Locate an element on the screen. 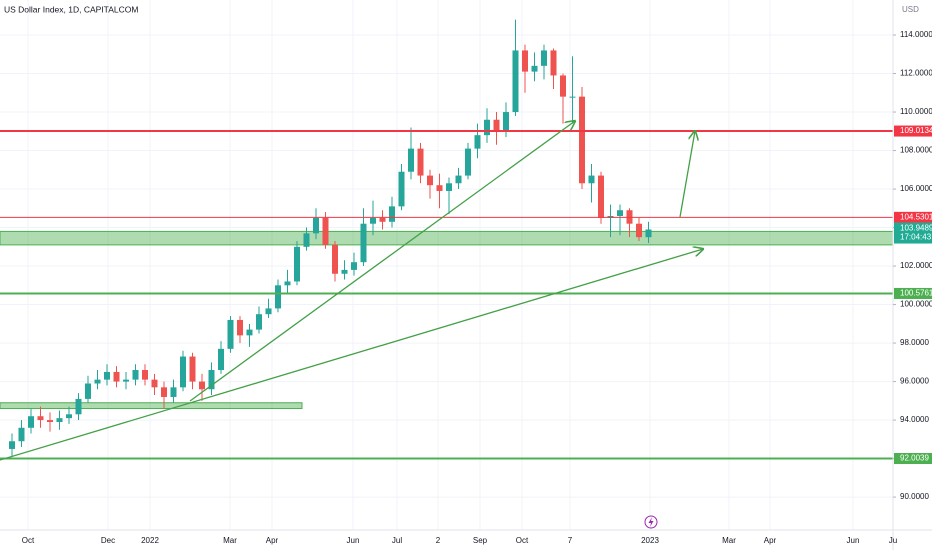 This screenshot has height=550, width=932. last-price-box is located at coordinates (913, 233).